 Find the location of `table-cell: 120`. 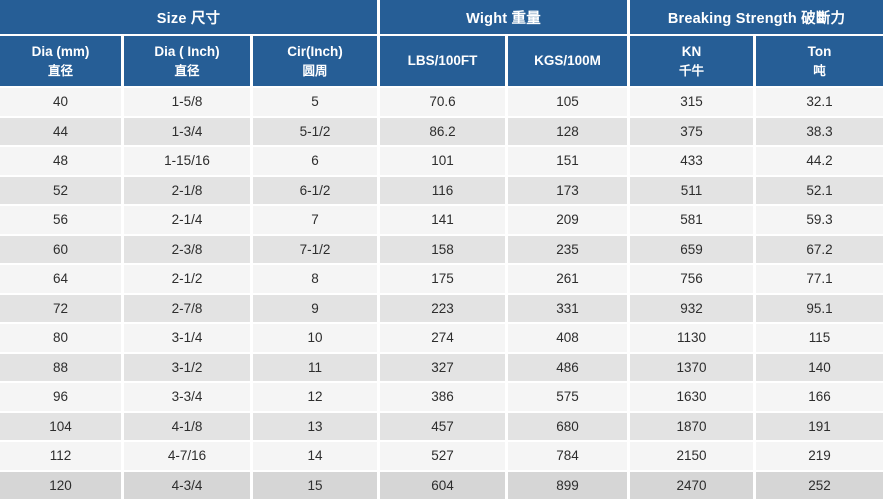

table-cell: 120 is located at coordinates (62, 486).